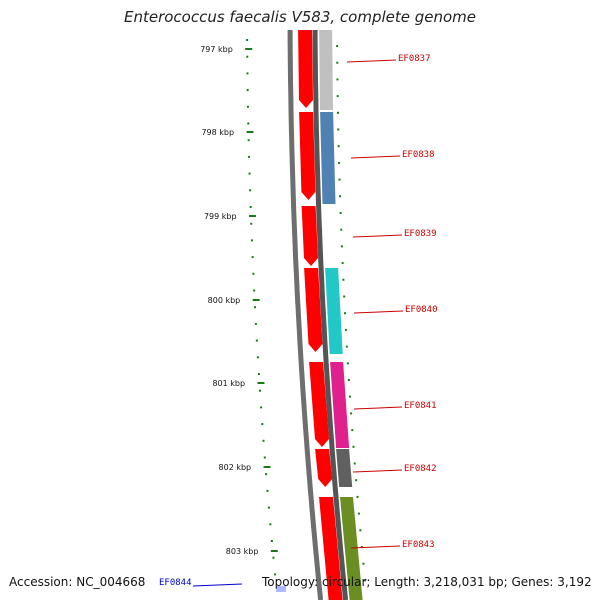  I want to click on tick-label: 801 kbp, so click(228, 383).